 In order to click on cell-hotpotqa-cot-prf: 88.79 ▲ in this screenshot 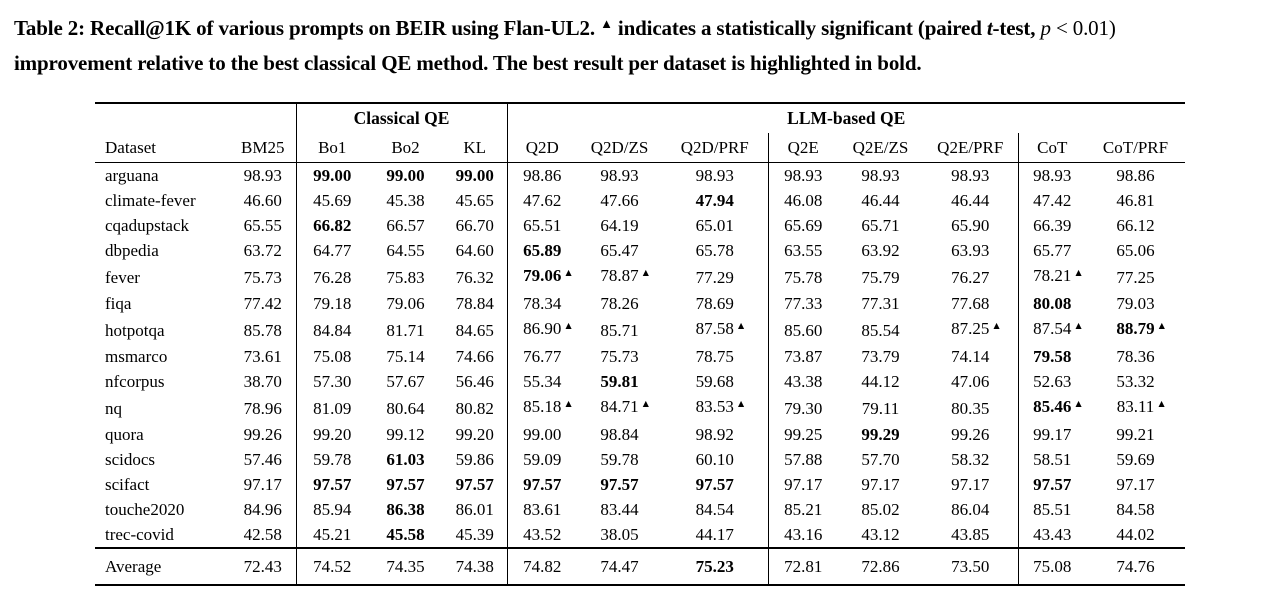, I will do `click(1142, 328)`.